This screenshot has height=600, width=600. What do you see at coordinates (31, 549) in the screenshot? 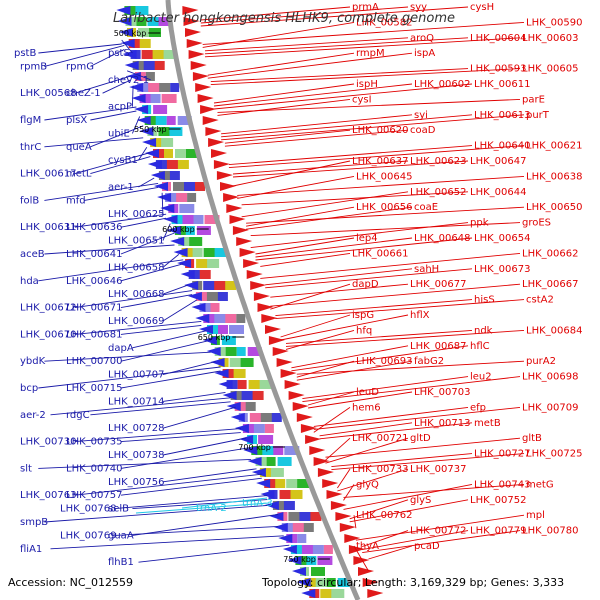
I see `gene-label-flia1: fliA1` at bounding box center [31, 549].